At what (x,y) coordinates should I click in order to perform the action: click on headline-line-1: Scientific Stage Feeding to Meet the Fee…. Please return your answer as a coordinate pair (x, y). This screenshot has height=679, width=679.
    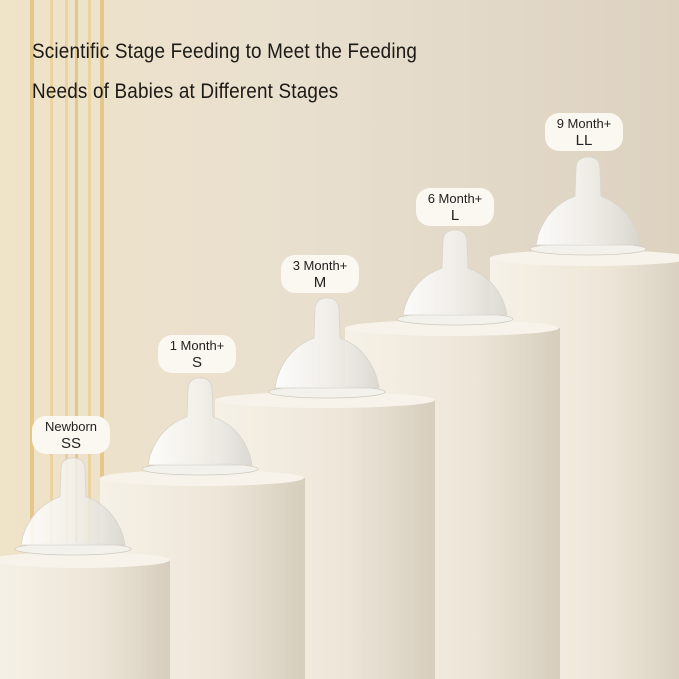
    Looking at the image, I should click on (225, 51).